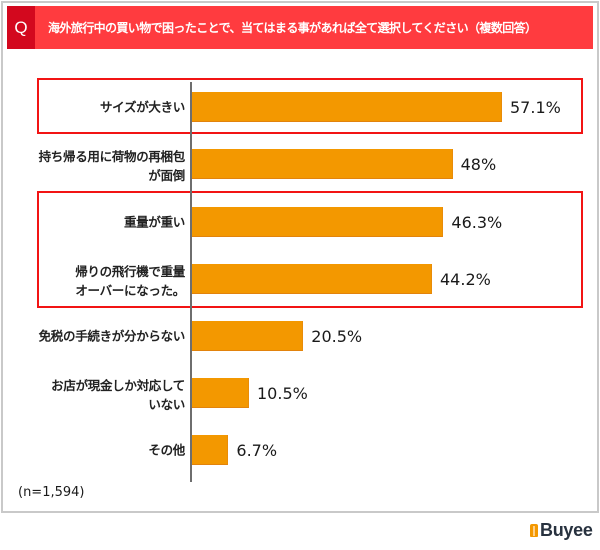 This screenshot has width=600, height=550. What do you see at coordinates (166, 450) in the screenshot?
I see `category-label-line: その他` at bounding box center [166, 450].